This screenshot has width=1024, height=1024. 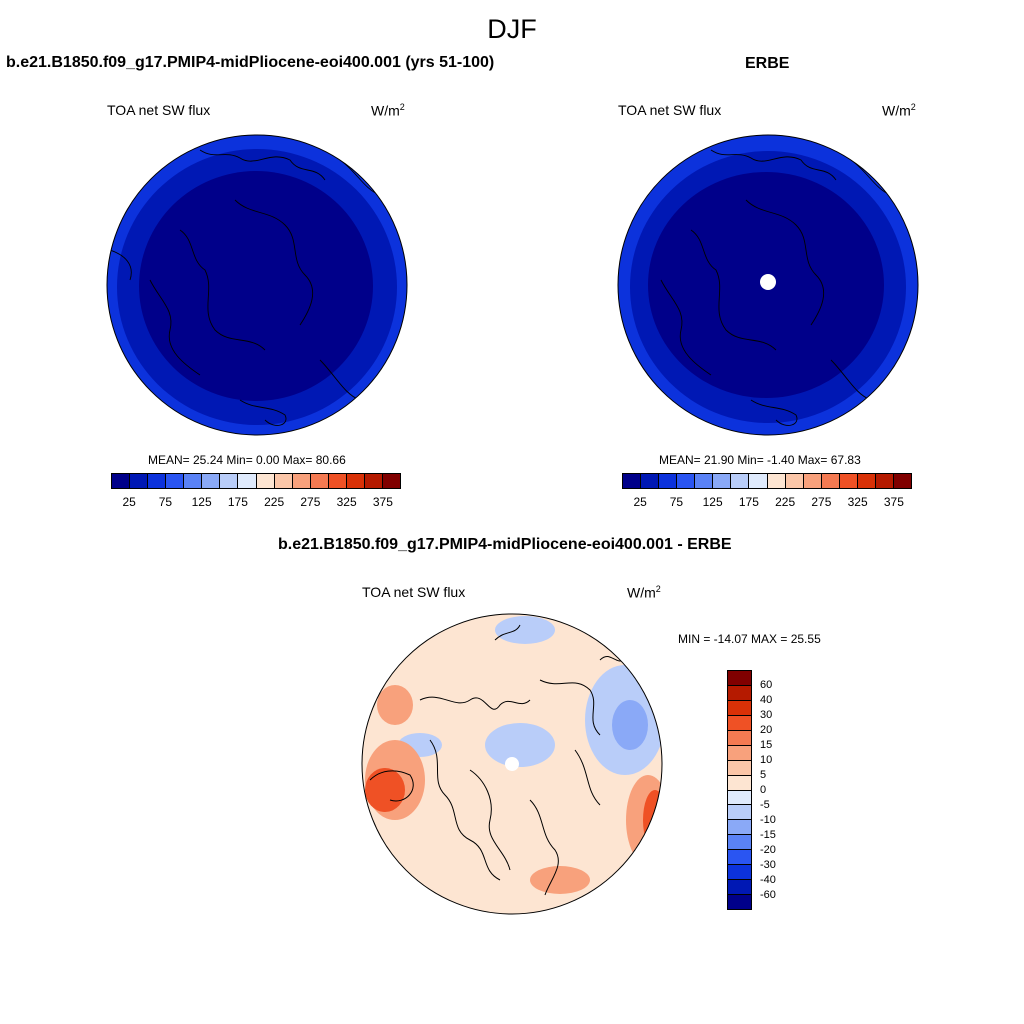 I want to click on model-colorbar-tick-label: 325, so click(x=346, y=502).